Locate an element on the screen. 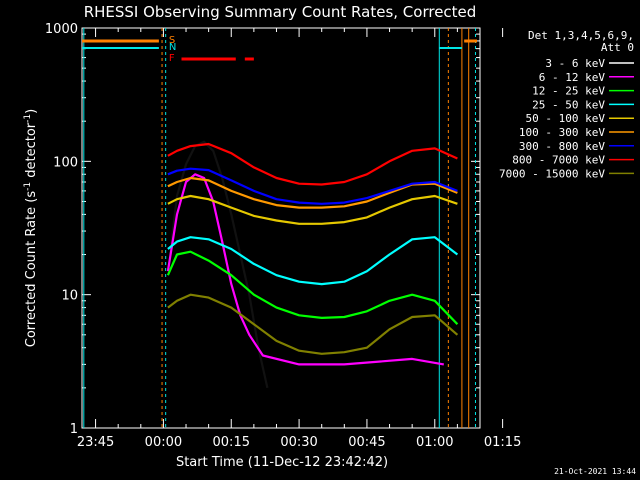  legend-header-2: Att 0 is located at coordinates (617, 47).